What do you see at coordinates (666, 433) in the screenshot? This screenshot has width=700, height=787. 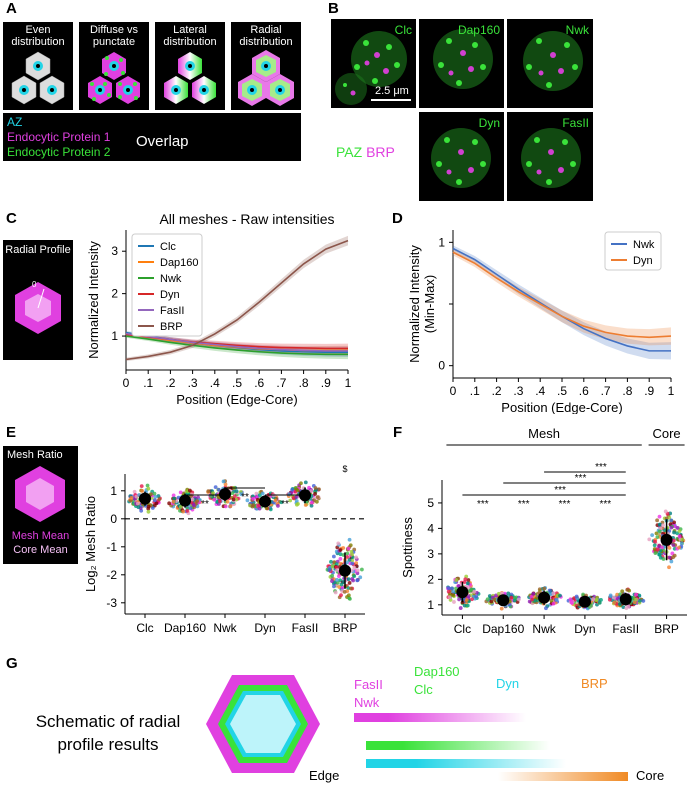 I see `group-label-core: Core` at bounding box center [666, 433].